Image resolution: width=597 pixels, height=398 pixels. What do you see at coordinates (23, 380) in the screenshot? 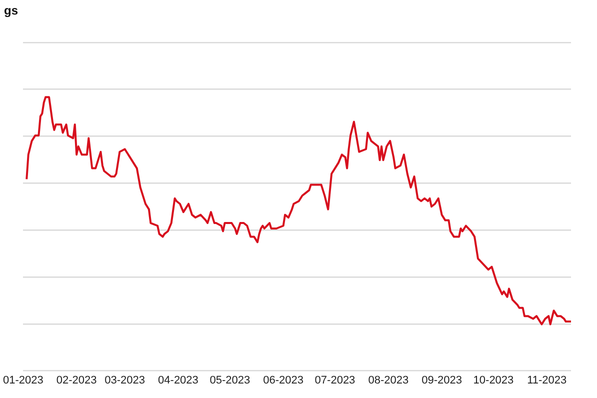
I see `x-tick-label: 01-2023` at bounding box center [23, 380].